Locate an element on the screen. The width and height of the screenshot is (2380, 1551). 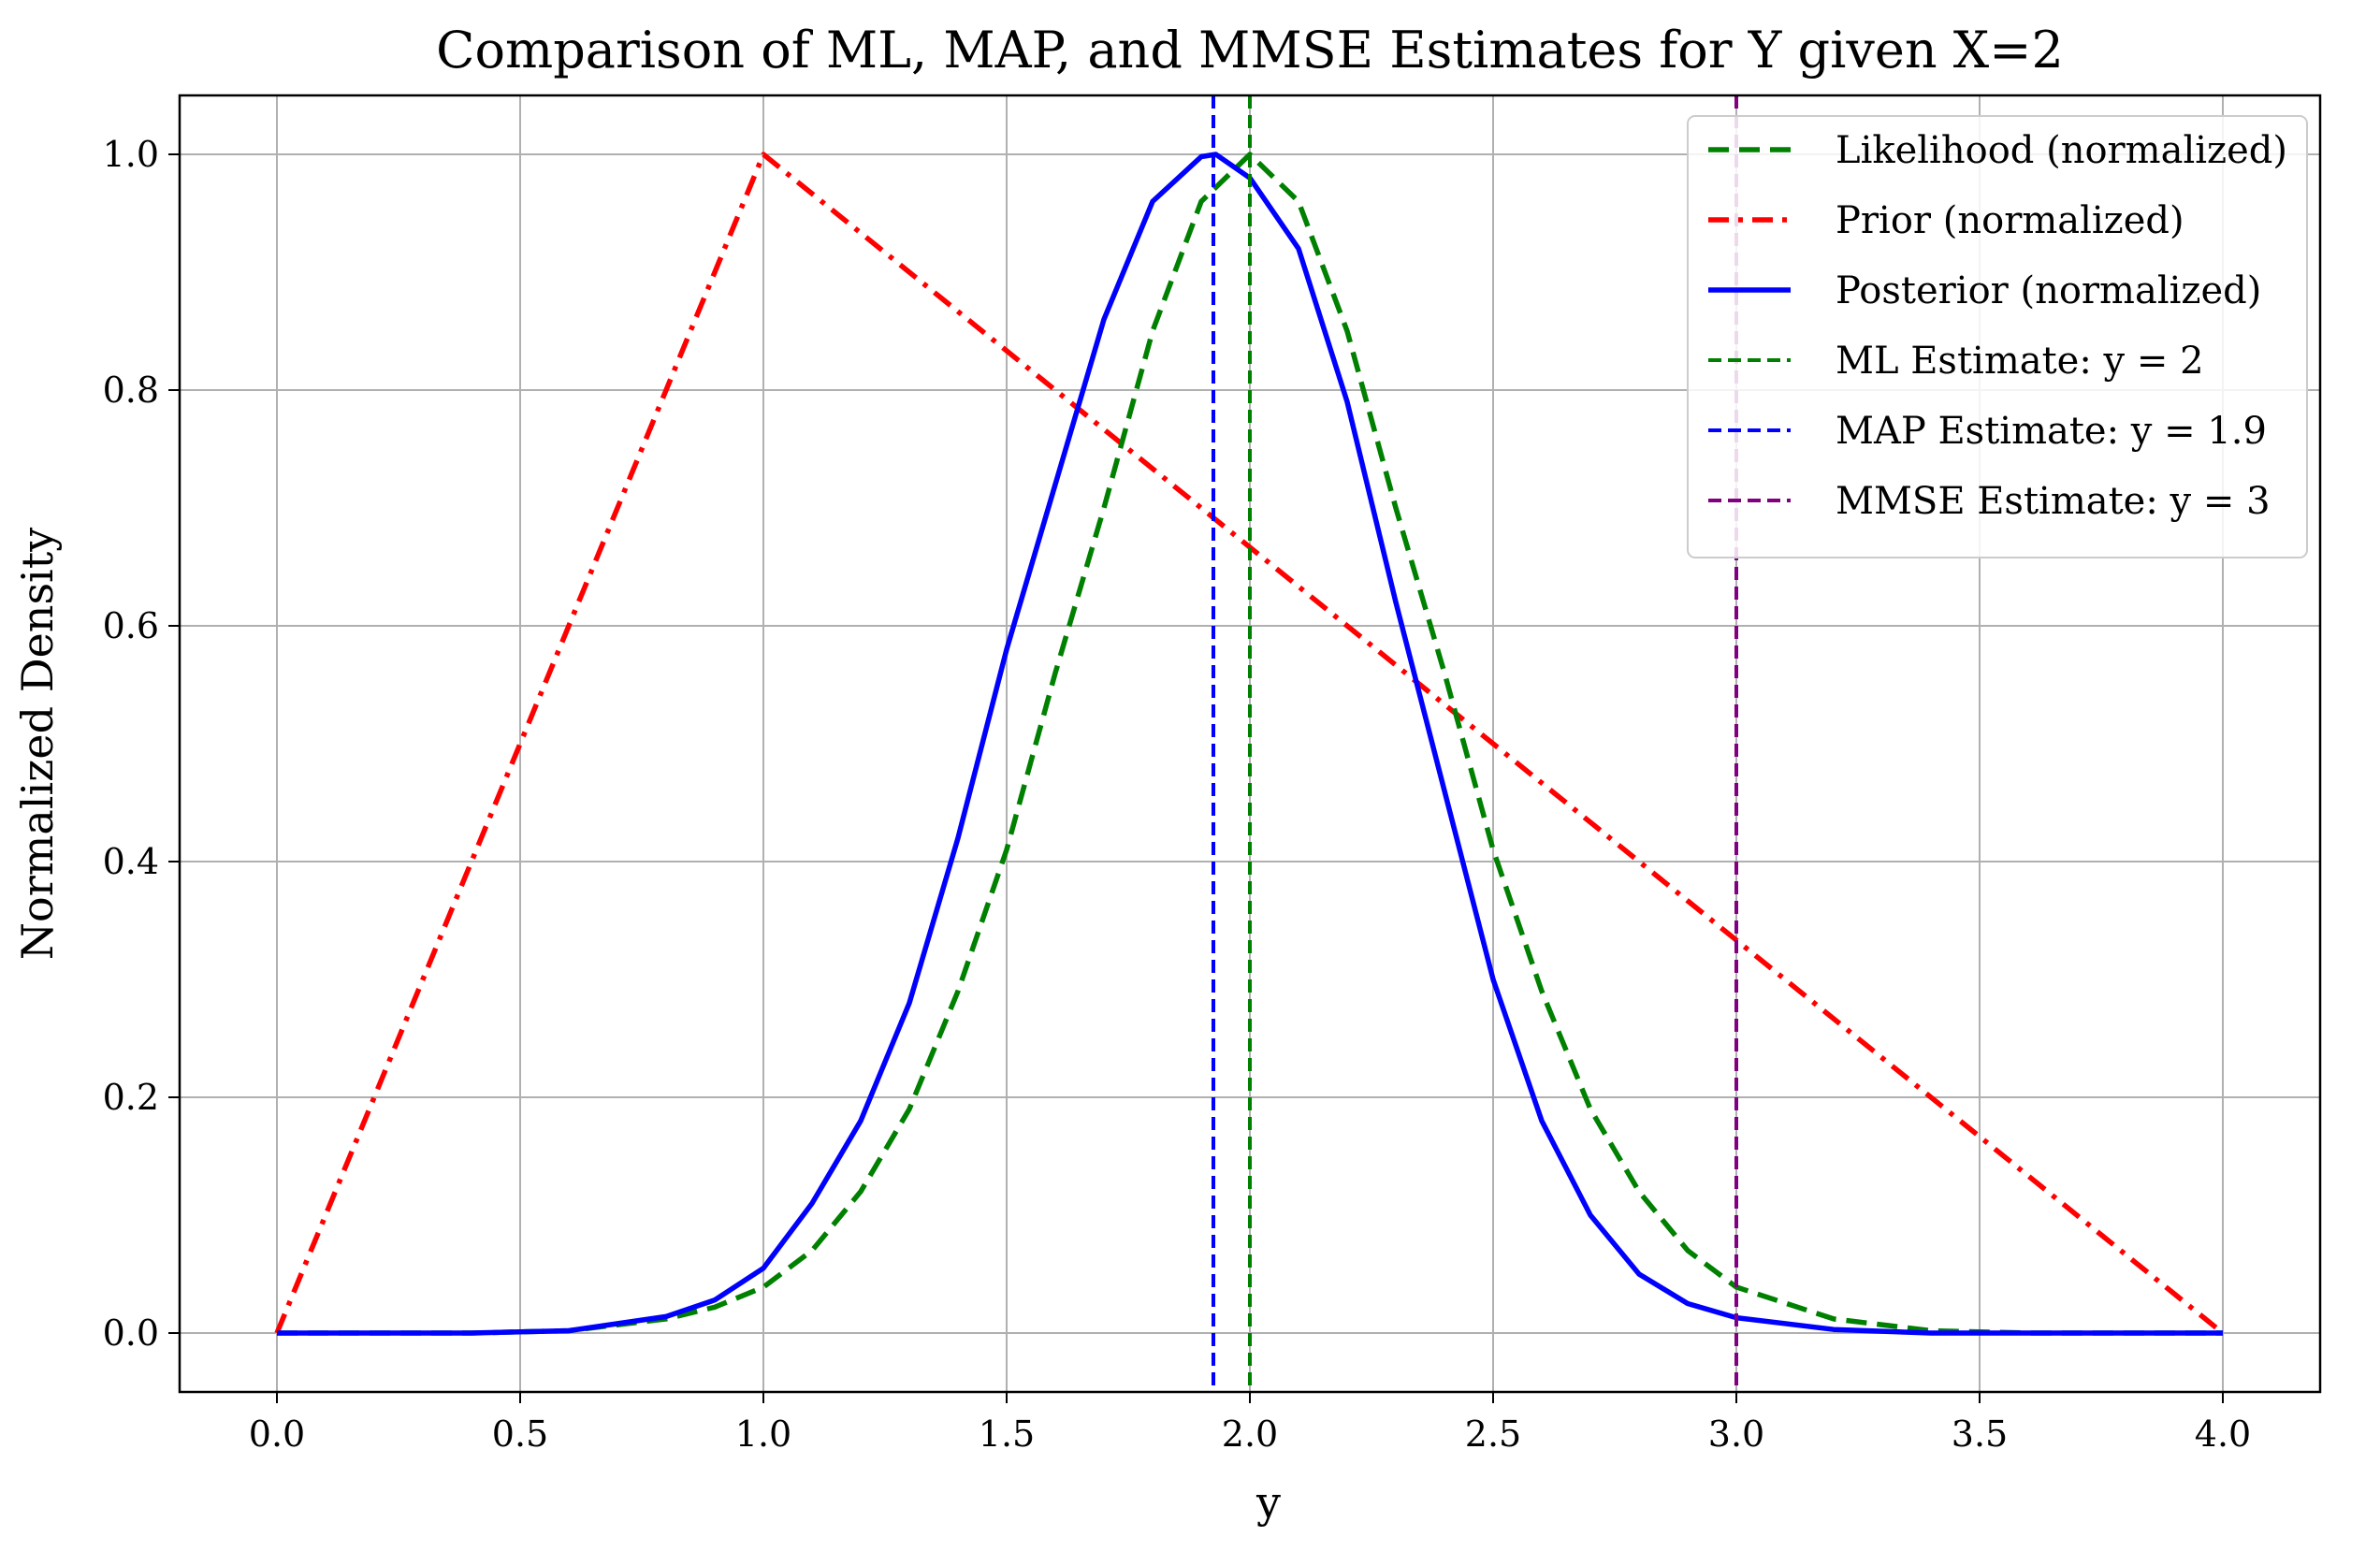
legend-box is located at coordinates (1997, 336).